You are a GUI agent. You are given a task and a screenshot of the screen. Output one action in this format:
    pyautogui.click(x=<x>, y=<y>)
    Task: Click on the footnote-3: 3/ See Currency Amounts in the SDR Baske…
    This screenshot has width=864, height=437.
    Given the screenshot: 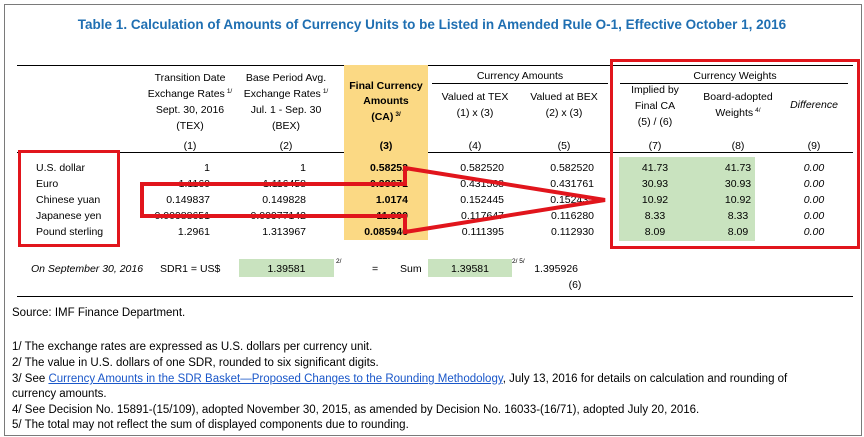 What is the action you would take?
    pyautogui.click(x=399, y=379)
    